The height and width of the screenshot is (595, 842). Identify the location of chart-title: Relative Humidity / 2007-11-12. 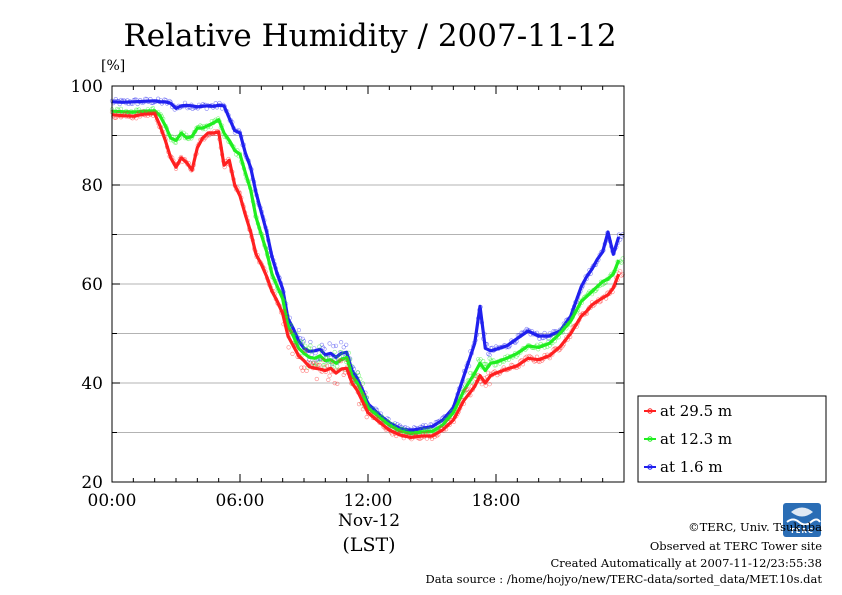
(369, 36).